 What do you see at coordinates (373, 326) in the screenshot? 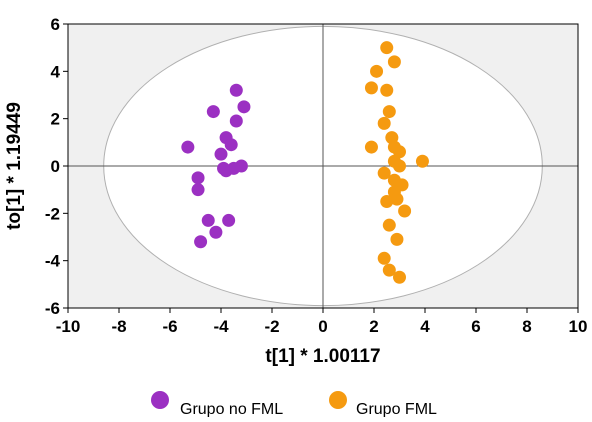
I see `x-tick-label: 2` at bounding box center [373, 326].